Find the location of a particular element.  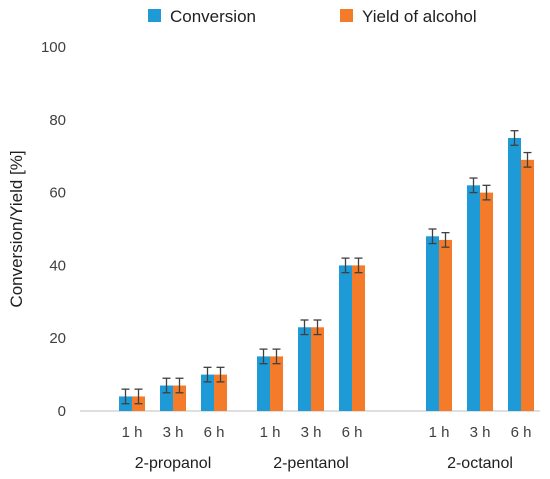

y-tick-label: 40 is located at coordinates (57, 265).